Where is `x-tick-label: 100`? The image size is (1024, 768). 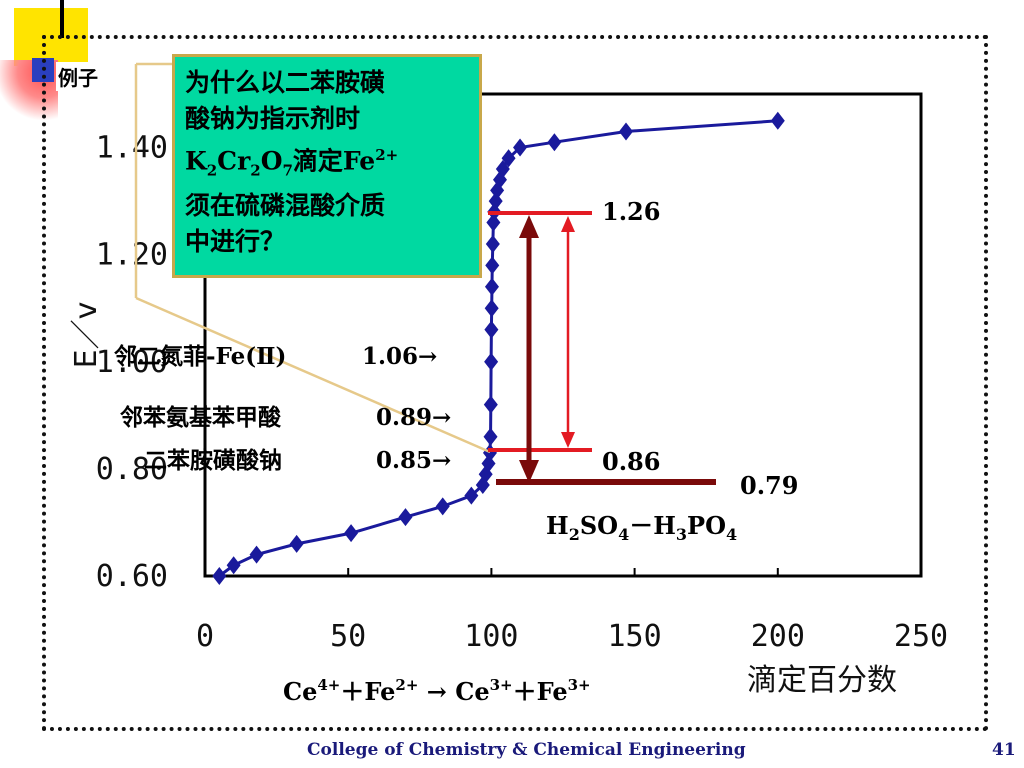 x-tick-label: 100 is located at coordinates (491, 636).